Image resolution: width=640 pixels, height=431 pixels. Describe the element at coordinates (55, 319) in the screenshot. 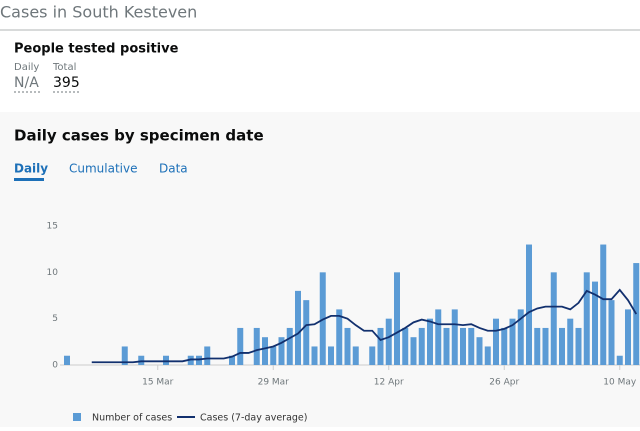

I see `y-tick-label: 5` at that location.